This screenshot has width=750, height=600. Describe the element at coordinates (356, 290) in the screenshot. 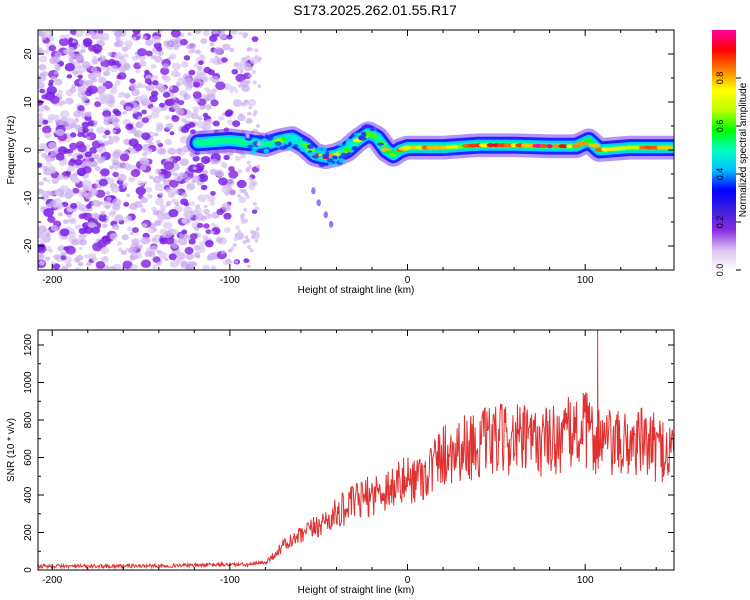

I see `spectrogram-x-label: Height of straight line (km)` at that location.